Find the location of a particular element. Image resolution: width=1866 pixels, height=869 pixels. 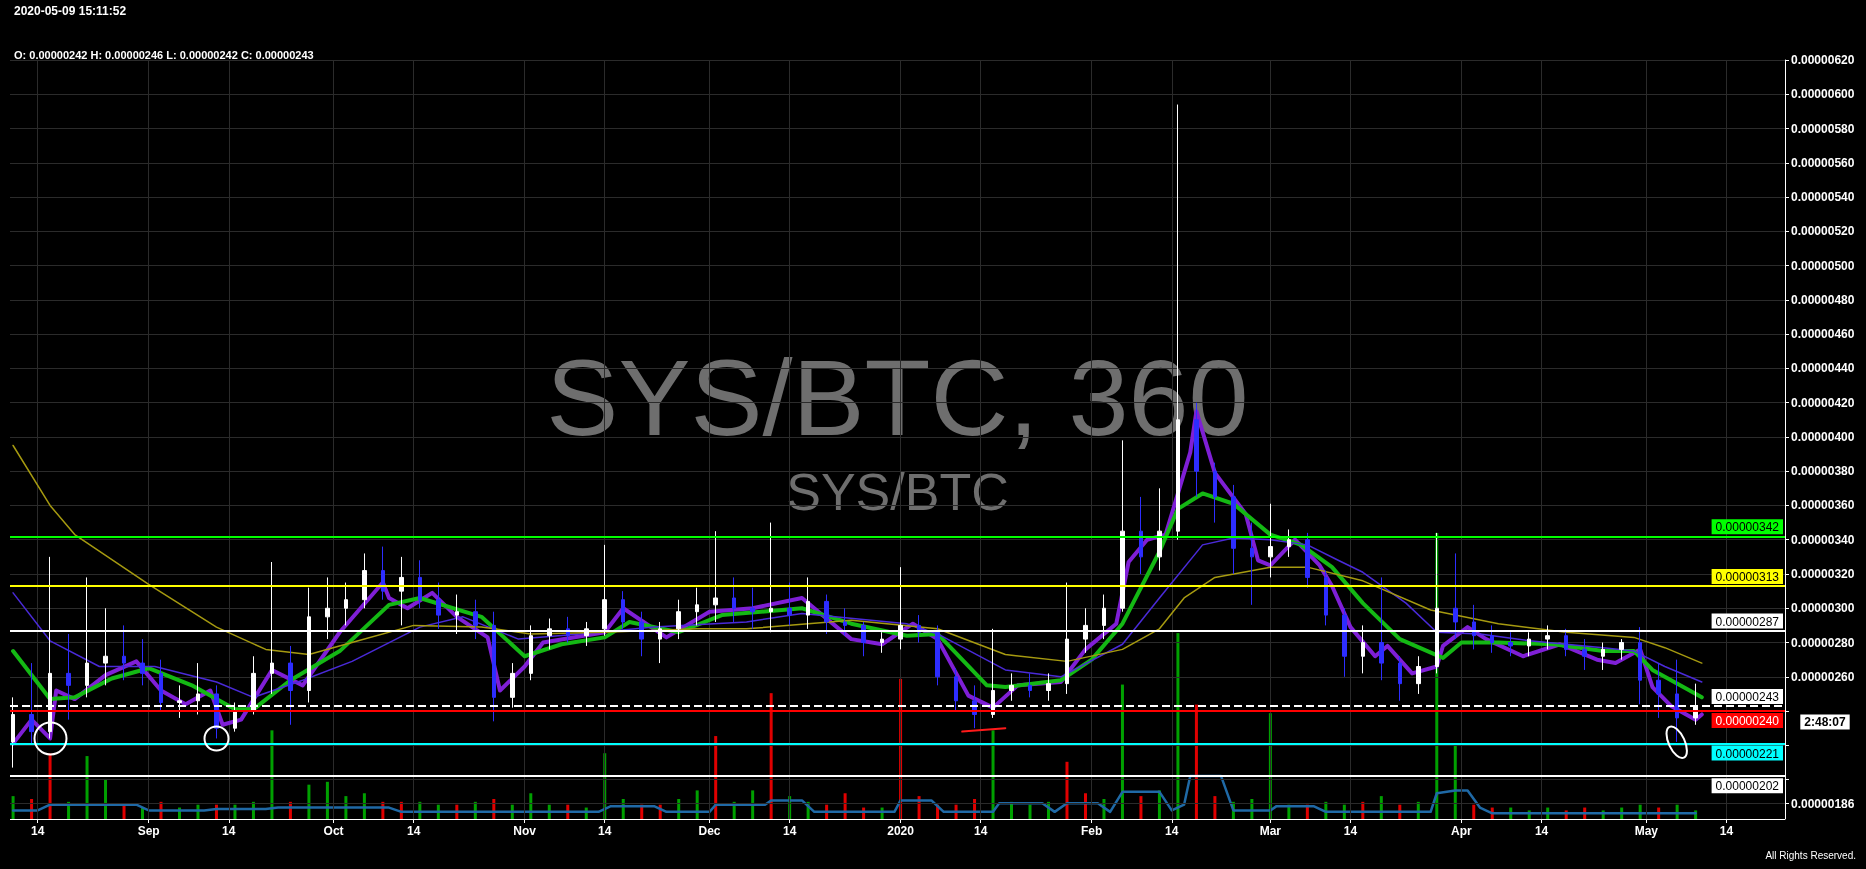

y-tick-label: 0.00000500 is located at coordinates (1823, 265).